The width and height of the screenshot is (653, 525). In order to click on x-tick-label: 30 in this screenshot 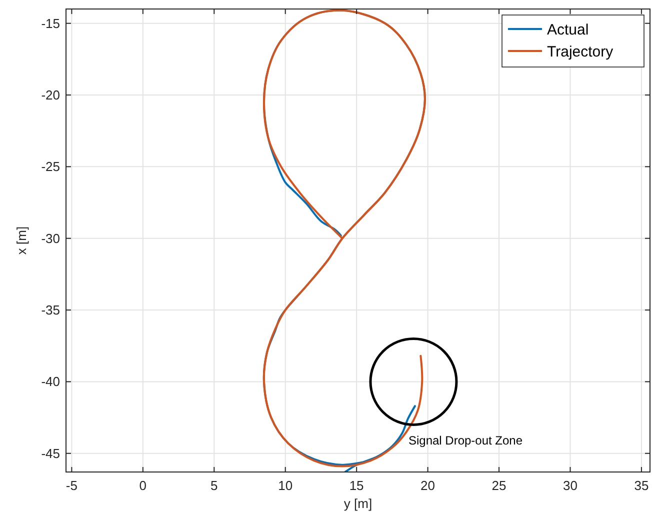, I will do `click(570, 485)`.